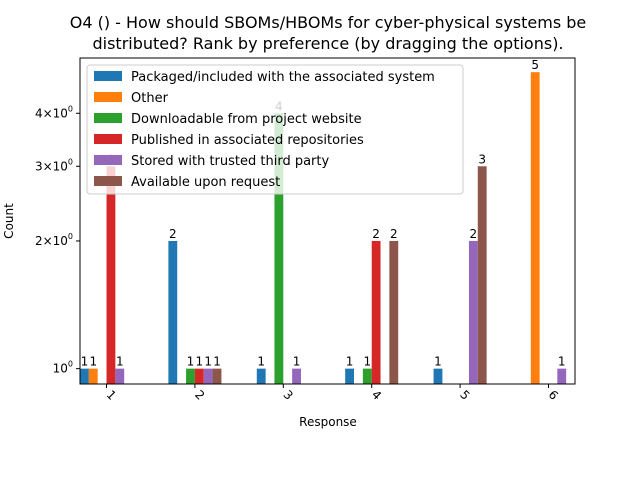  What do you see at coordinates (54, 112) in the screenshot?
I see `y-tick-label: 4×100` at bounding box center [54, 112].